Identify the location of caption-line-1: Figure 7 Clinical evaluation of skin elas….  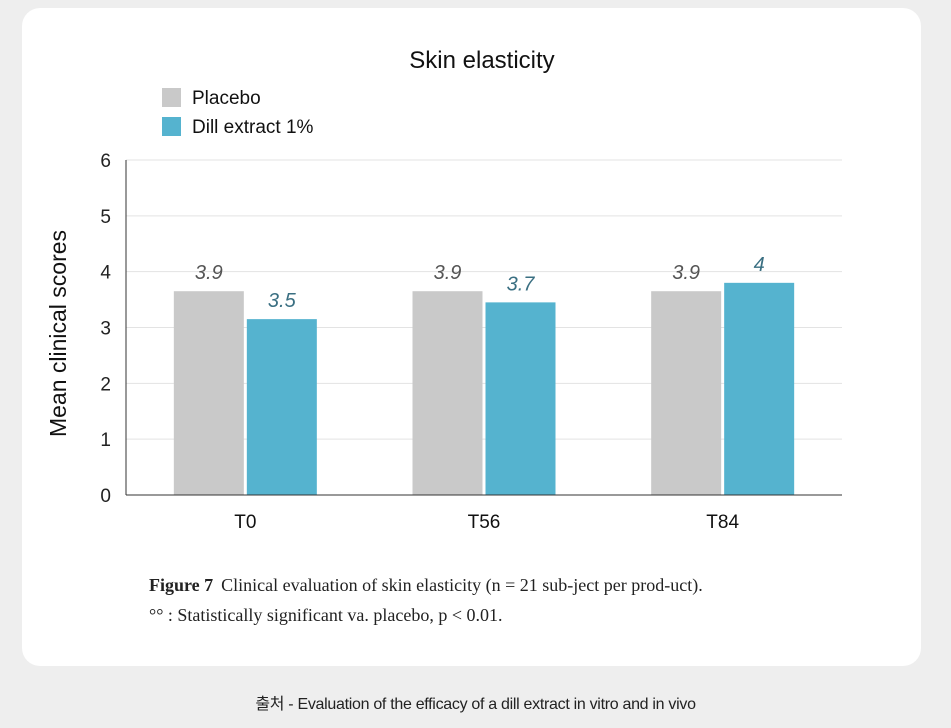
(426, 585).